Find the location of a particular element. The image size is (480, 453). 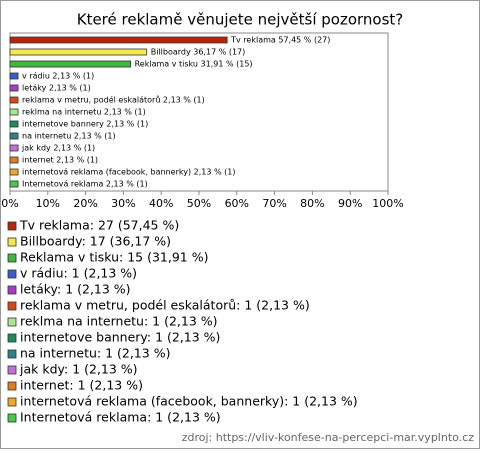

x-tick-label: 60% is located at coordinates (237, 203).